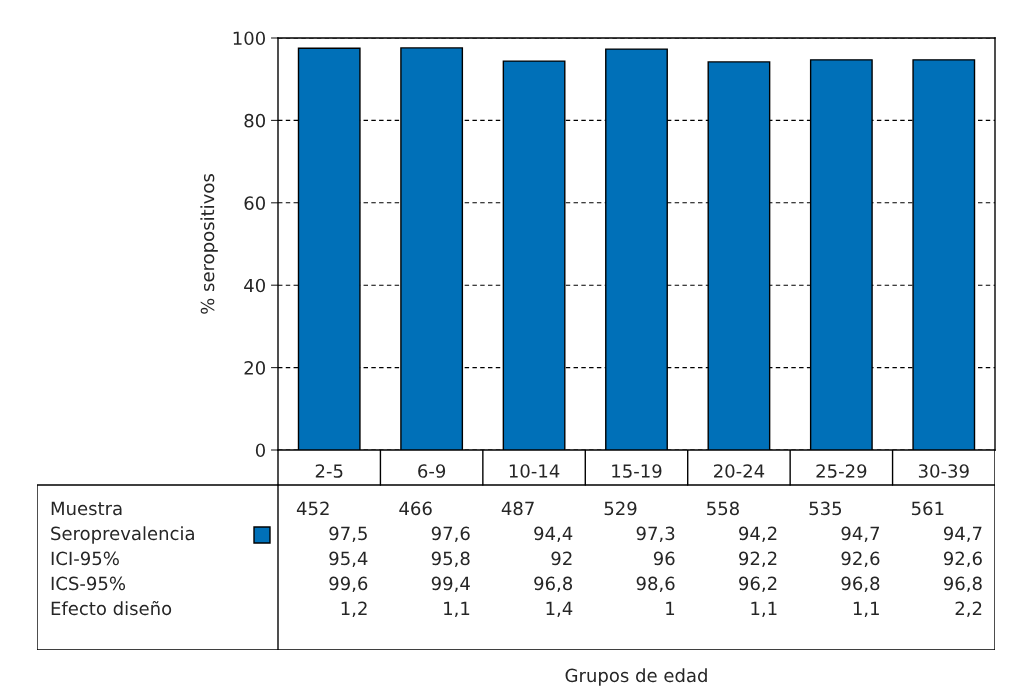  Describe the element at coordinates (670, 608) in the screenshot. I see `text: 1` at that location.